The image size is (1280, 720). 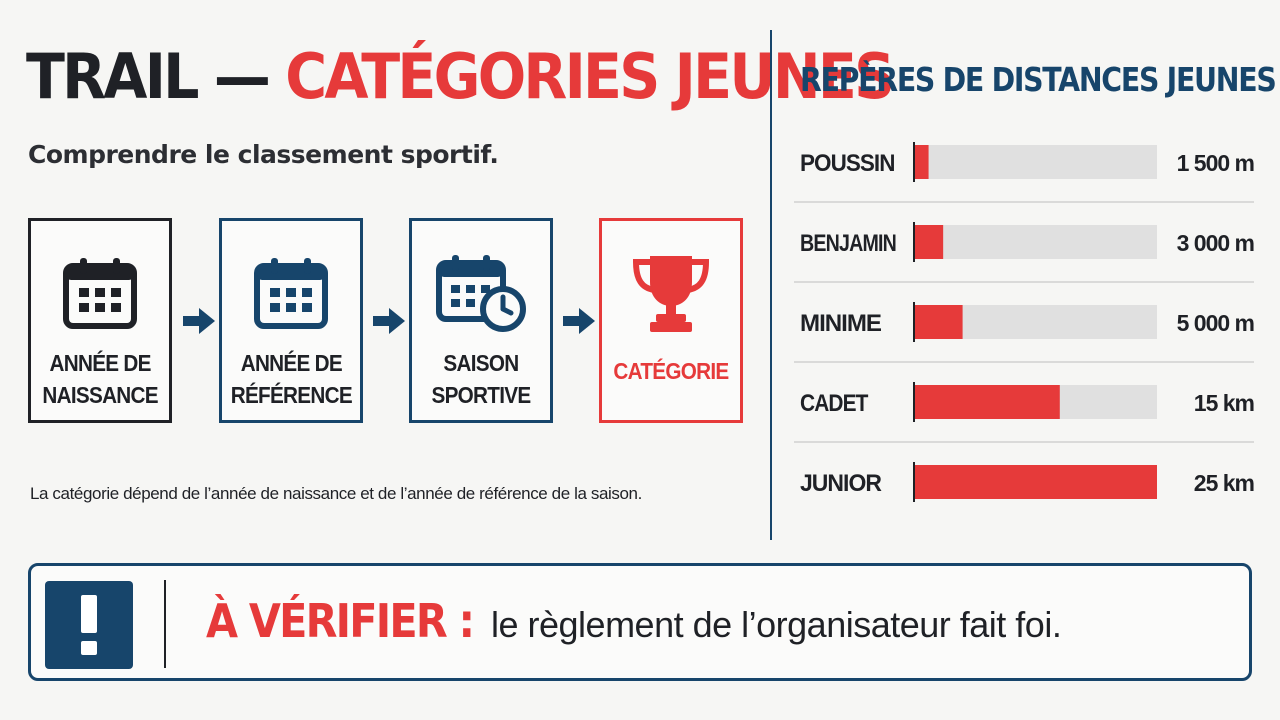 What do you see at coordinates (771, 285) in the screenshot?
I see `vertical-divider` at bounding box center [771, 285].